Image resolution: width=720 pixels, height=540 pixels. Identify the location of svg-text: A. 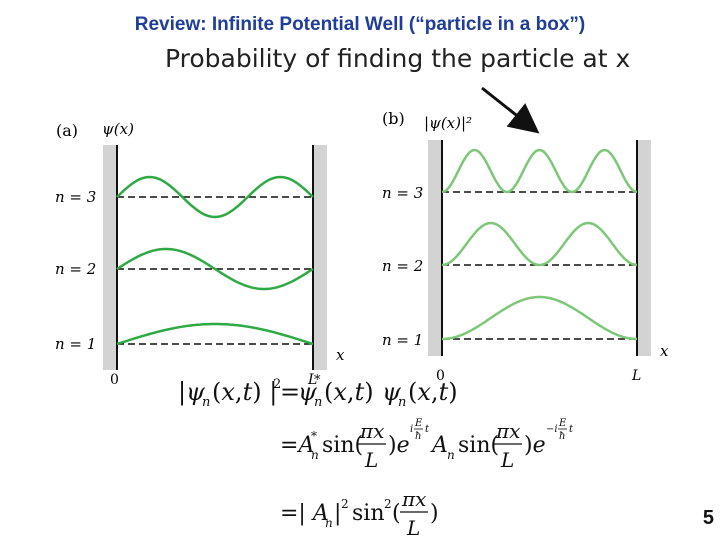
(439, 445).